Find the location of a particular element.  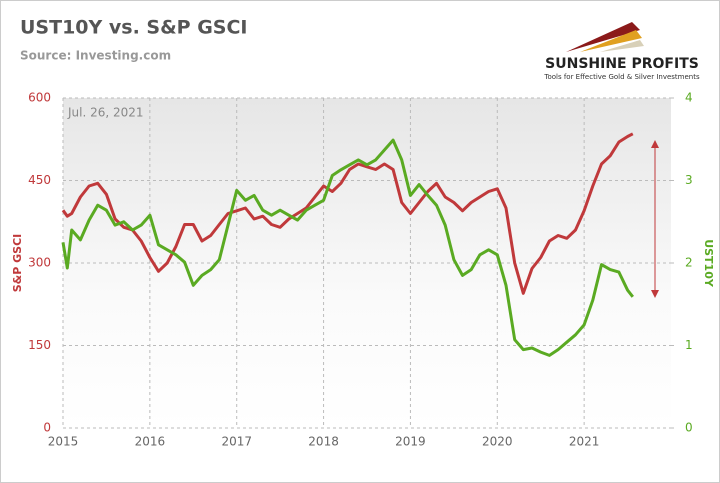

y2-tick-label: 4 is located at coordinates (689, 98).